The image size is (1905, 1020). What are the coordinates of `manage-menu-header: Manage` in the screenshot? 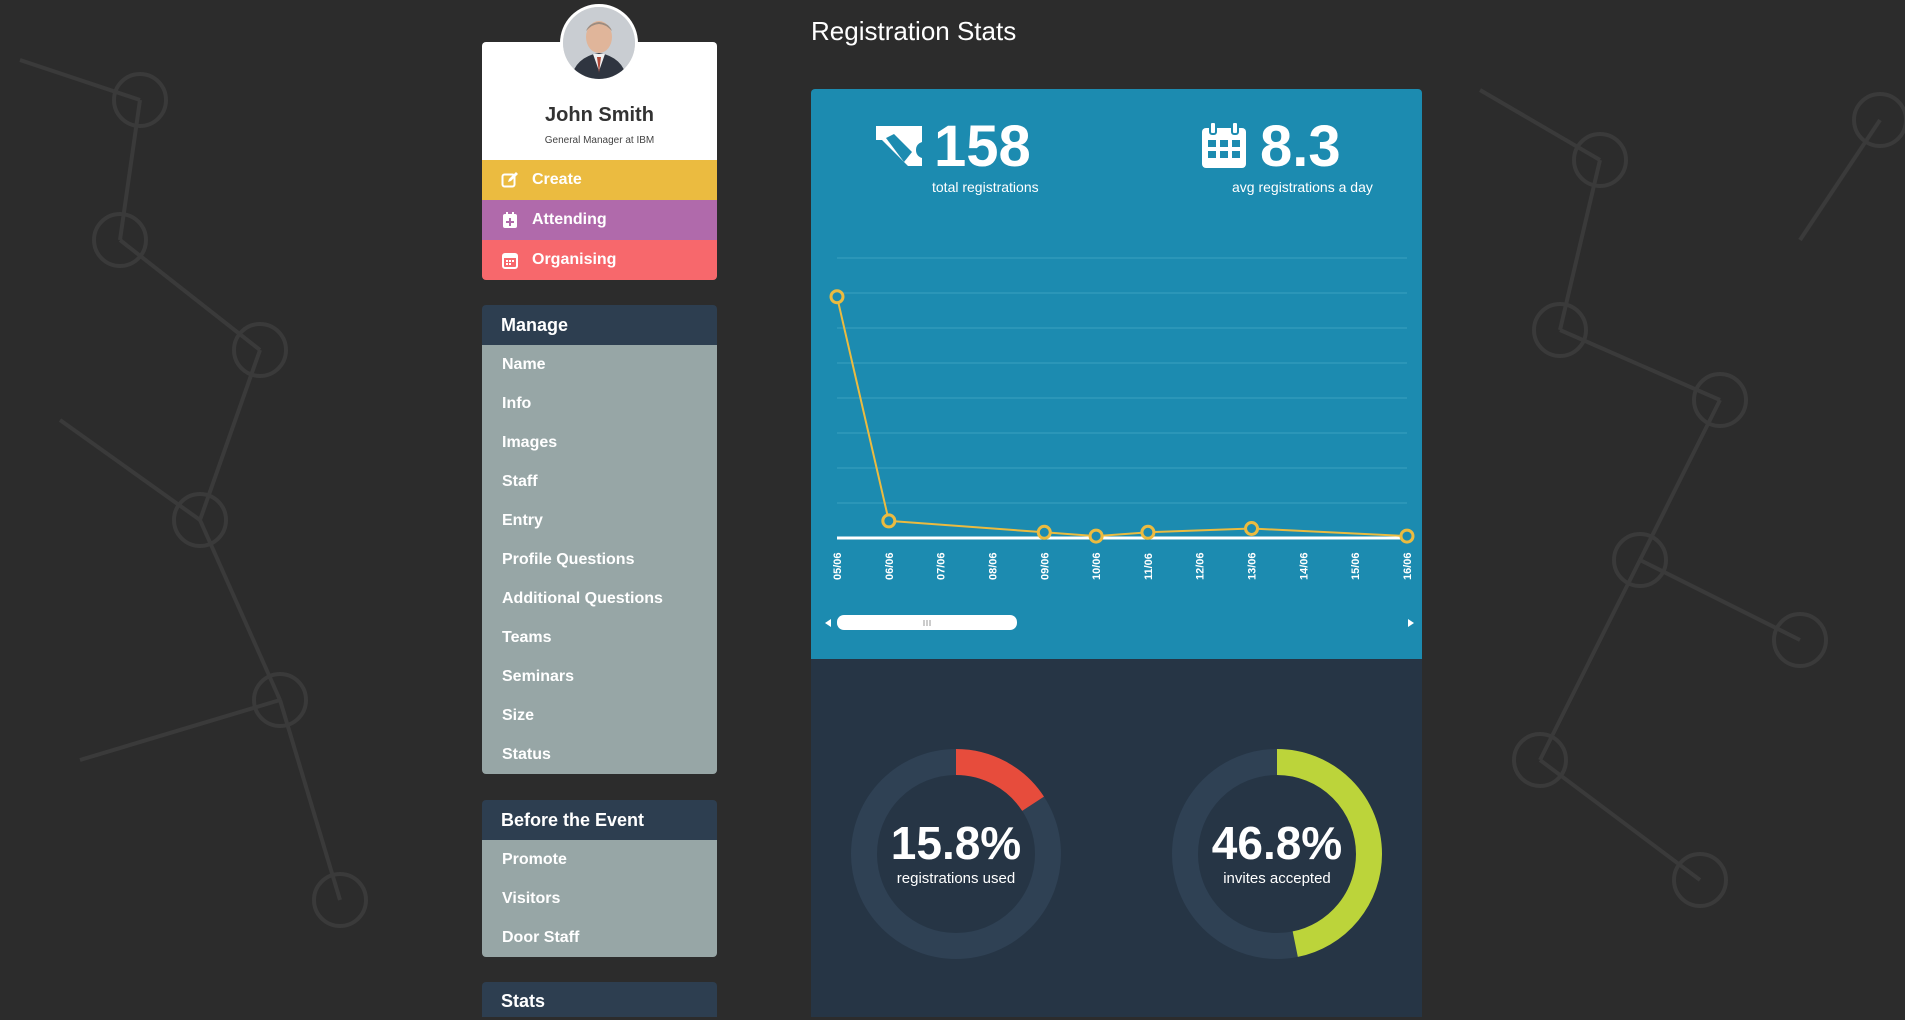 It's located at (599, 325).